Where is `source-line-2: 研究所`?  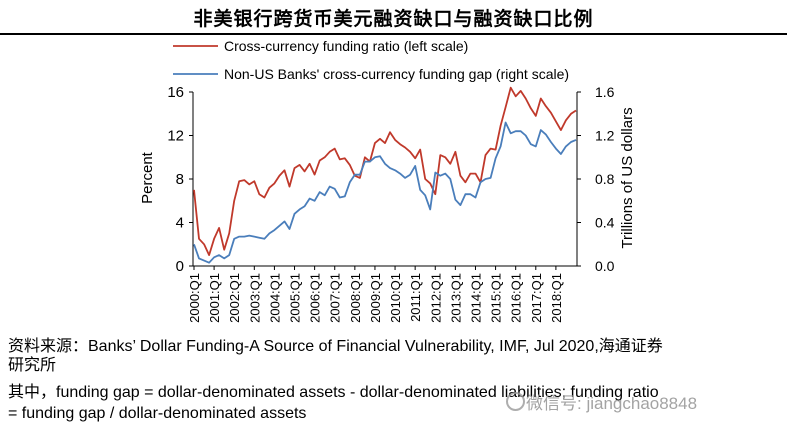
source-line-2: 研究所 is located at coordinates (32, 365).